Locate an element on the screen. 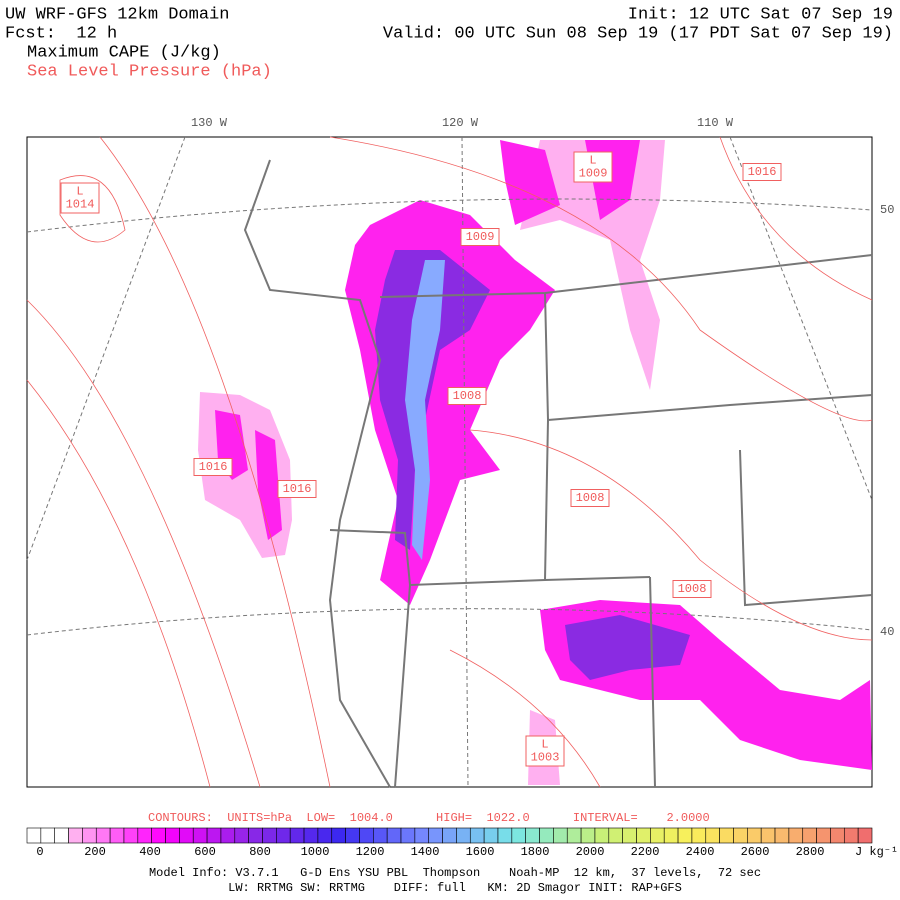 The height and width of the screenshot is (900, 900). longitude-label: 130 W is located at coordinates (209, 123).